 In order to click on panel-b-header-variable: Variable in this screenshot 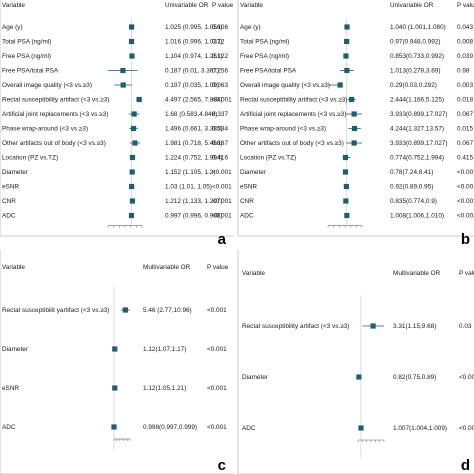, I will do `click(251, 5)`.